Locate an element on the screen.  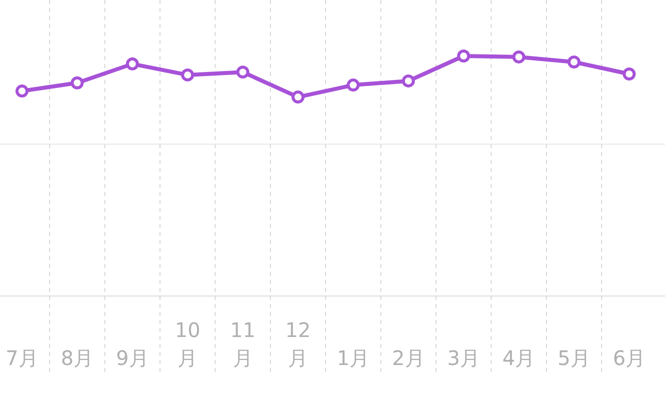
x-tick-label: 12月 is located at coordinates (298, 344).